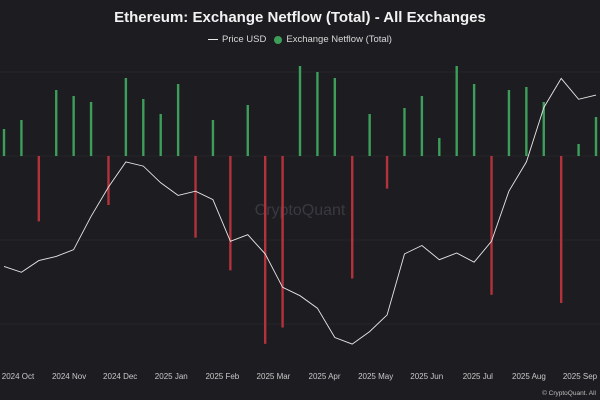 Image resolution: width=600 pixels, height=400 pixels. I want to click on x-tick-label: 2024 Dec, so click(120, 376).